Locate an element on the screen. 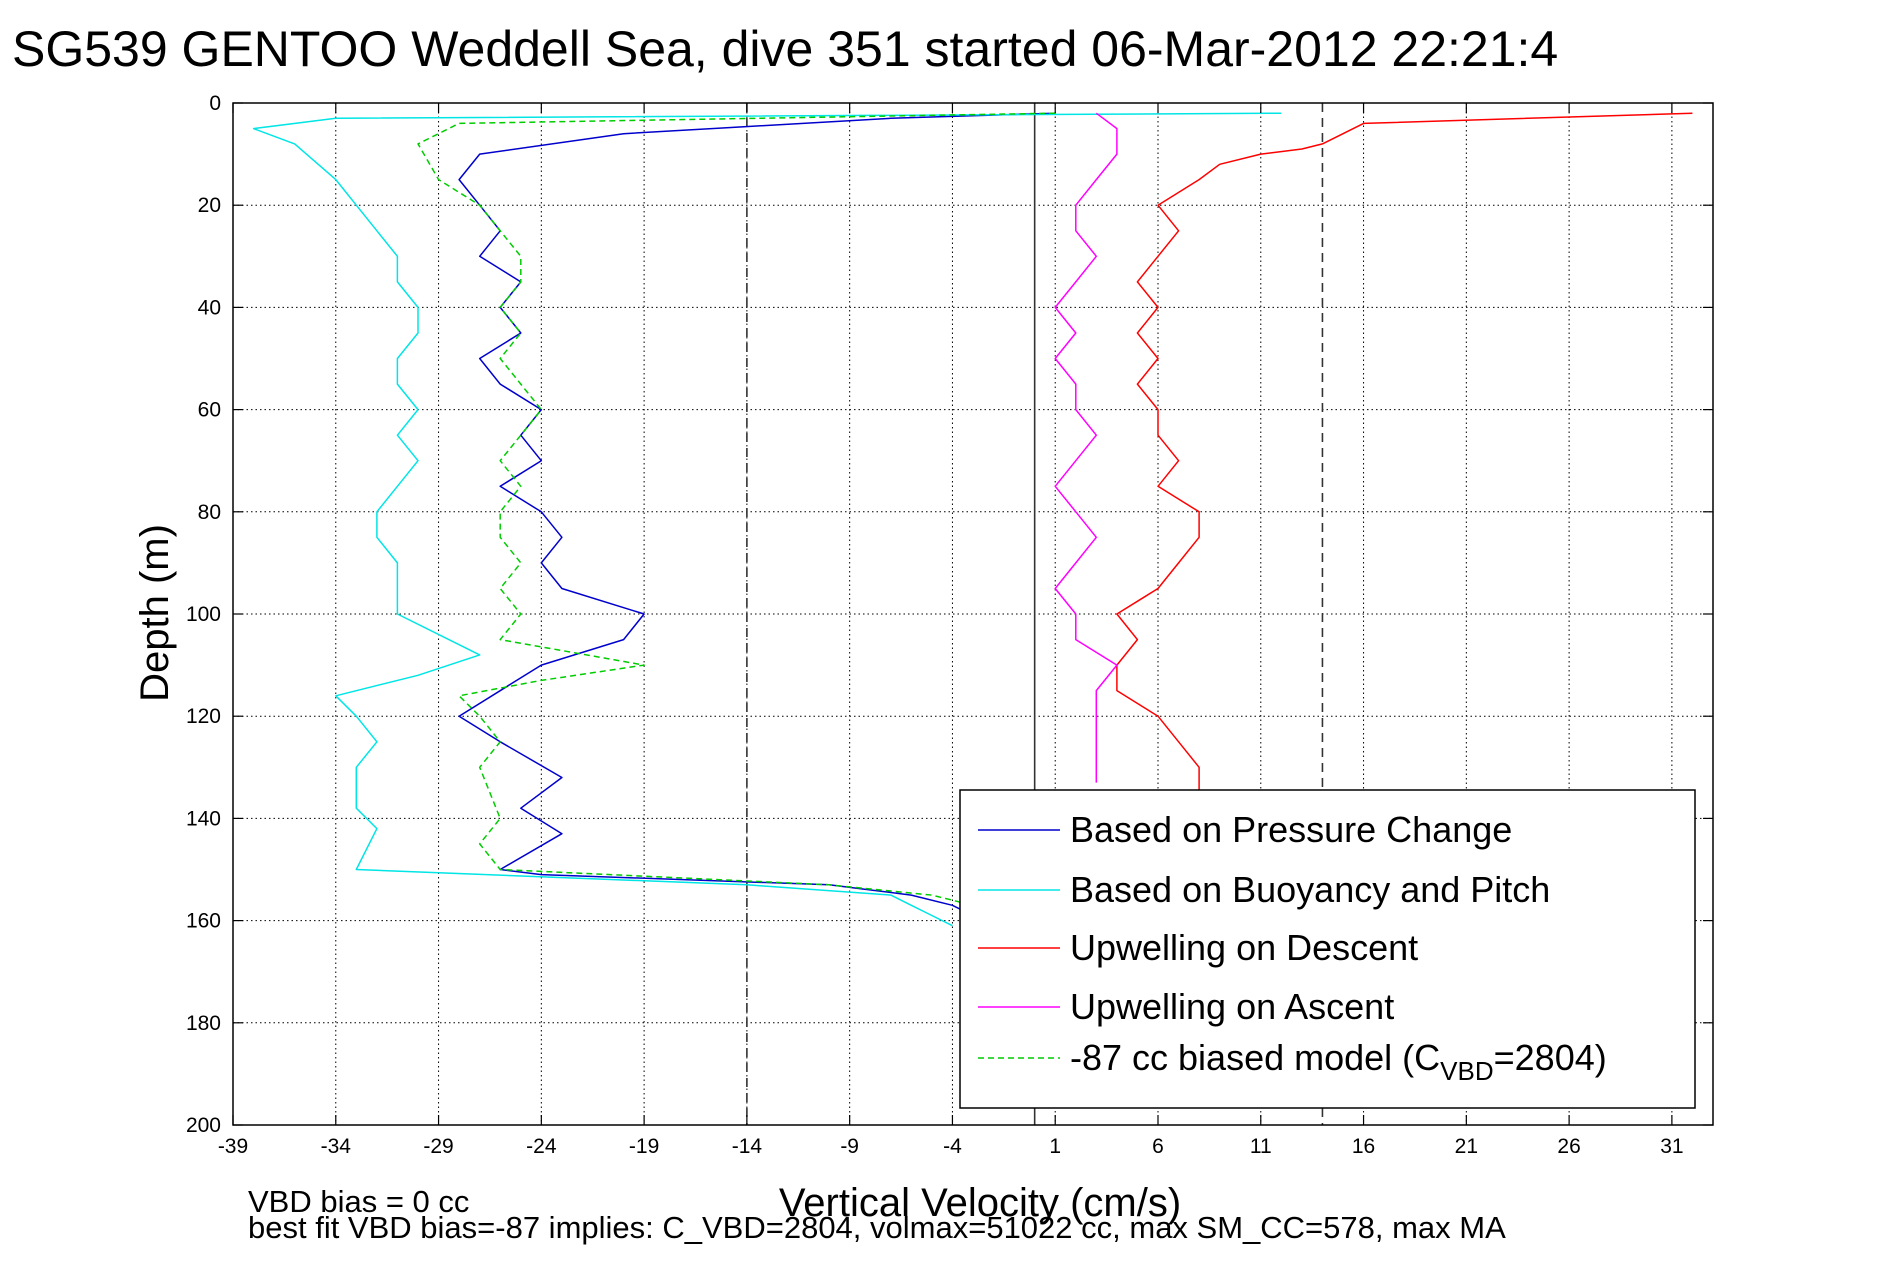 The height and width of the screenshot is (1262, 1891). legend-box is located at coordinates (1327, 949).